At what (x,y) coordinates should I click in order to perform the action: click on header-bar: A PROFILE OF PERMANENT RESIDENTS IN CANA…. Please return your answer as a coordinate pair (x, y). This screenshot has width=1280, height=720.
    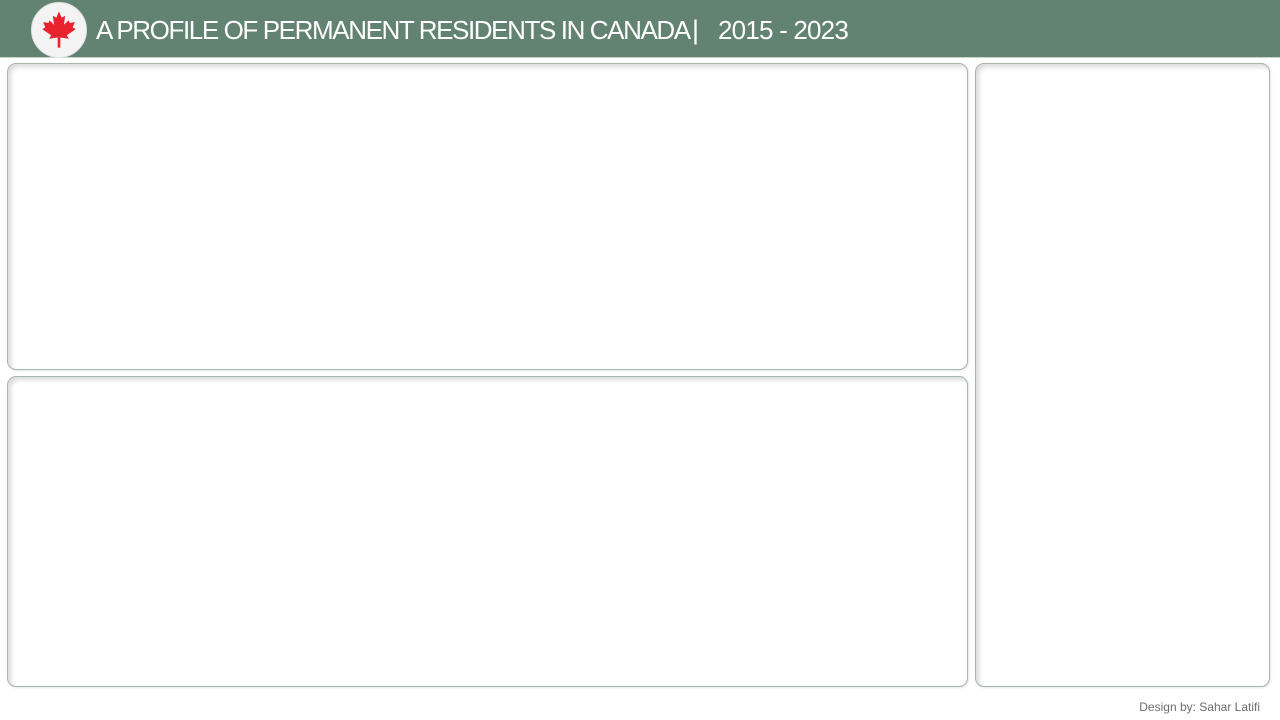
    Looking at the image, I should click on (640, 29).